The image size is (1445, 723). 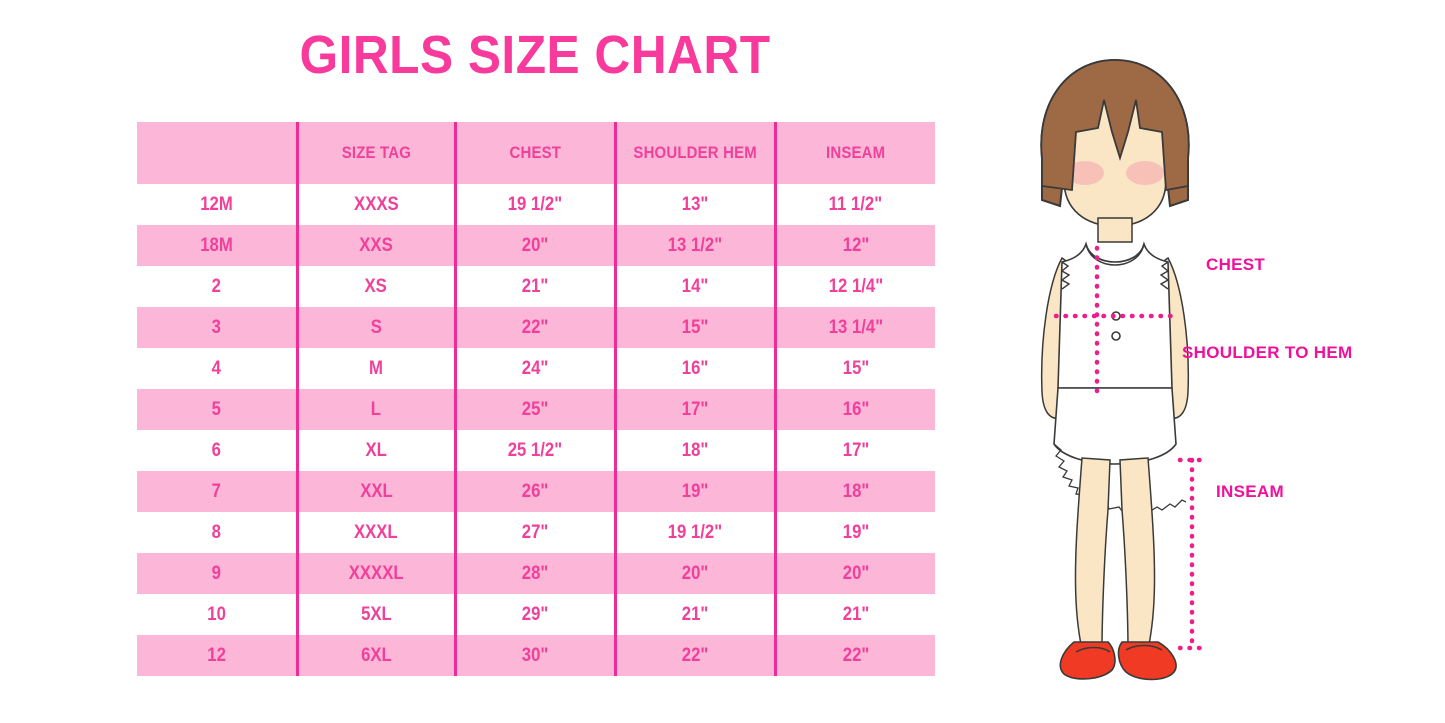 What do you see at coordinates (1085, 173) in the screenshot?
I see `blush-left-icon` at bounding box center [1085, 173].